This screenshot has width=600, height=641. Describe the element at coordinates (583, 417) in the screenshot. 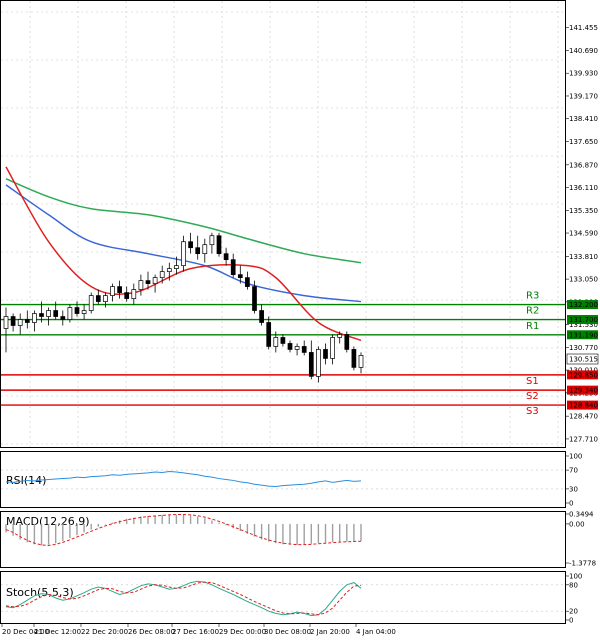

I see `price-tick-label: 128.470` at that location.